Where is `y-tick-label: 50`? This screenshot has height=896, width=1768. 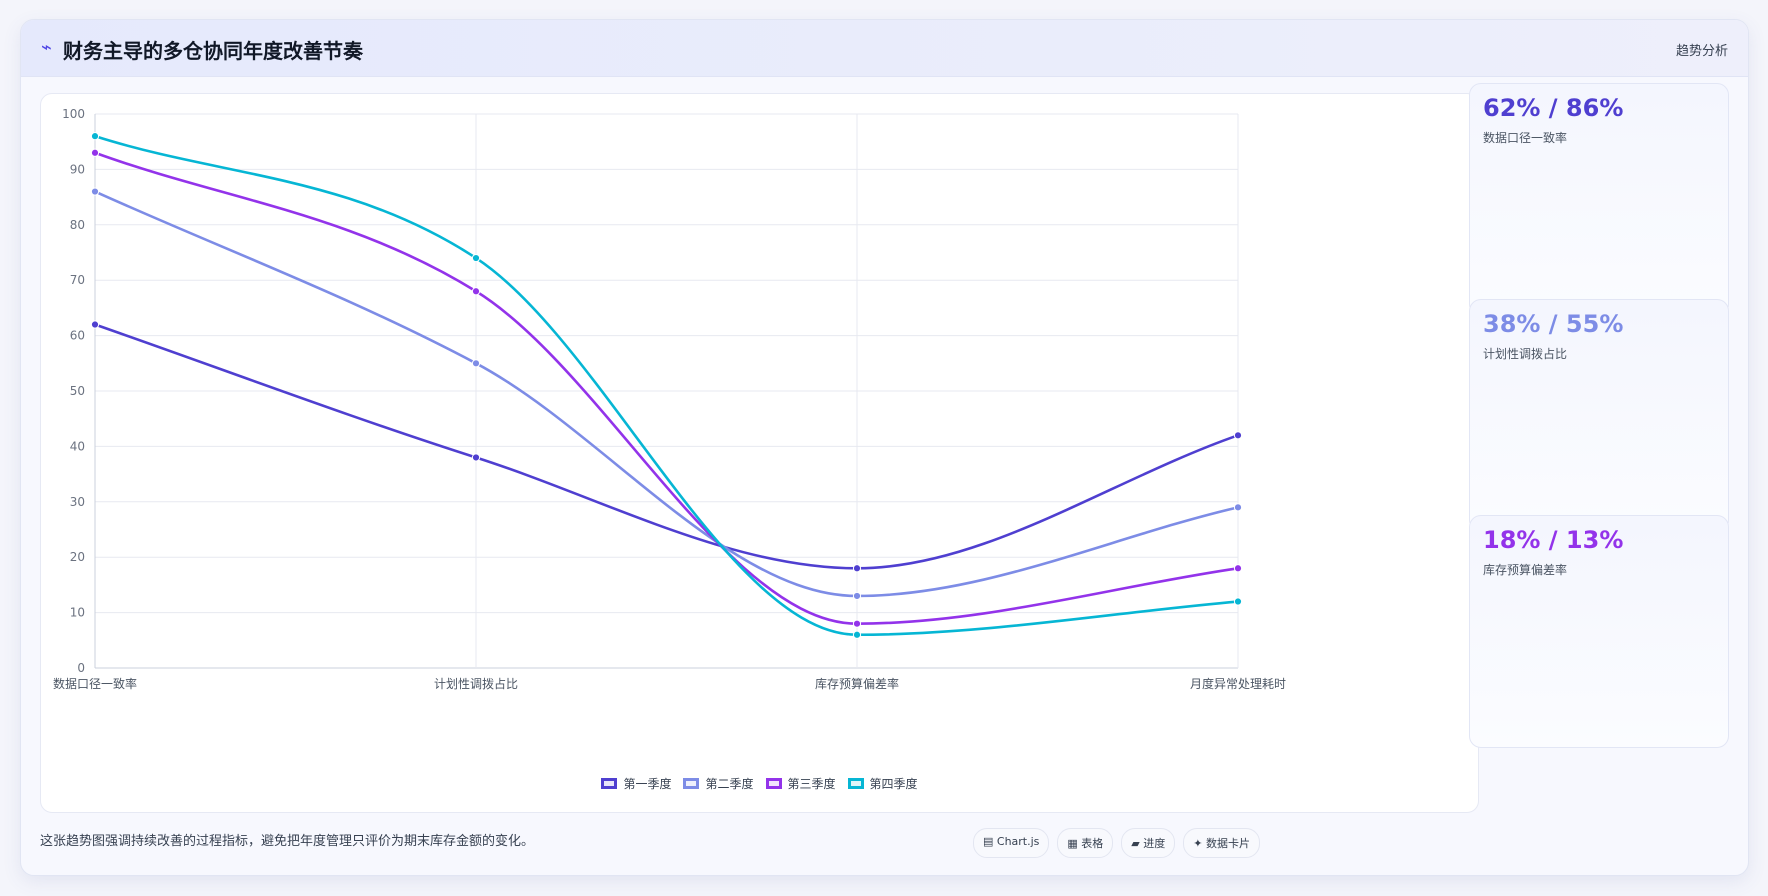
y-tick-label: 50 is located at coordinates (77, 391).